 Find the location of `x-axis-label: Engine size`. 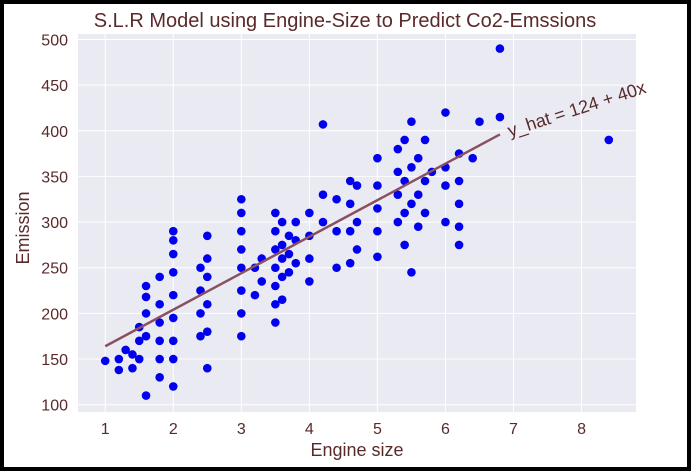

x-axis-label: Engine size is located at coordinates (356, 450).